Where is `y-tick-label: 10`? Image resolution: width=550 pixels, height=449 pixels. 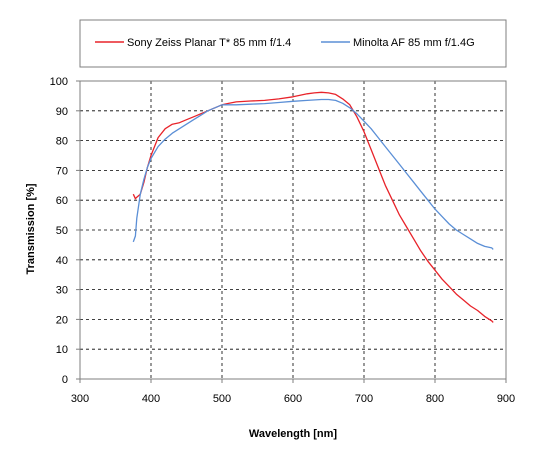
y-tick-label: 10 is located at coordinates (62, 350).